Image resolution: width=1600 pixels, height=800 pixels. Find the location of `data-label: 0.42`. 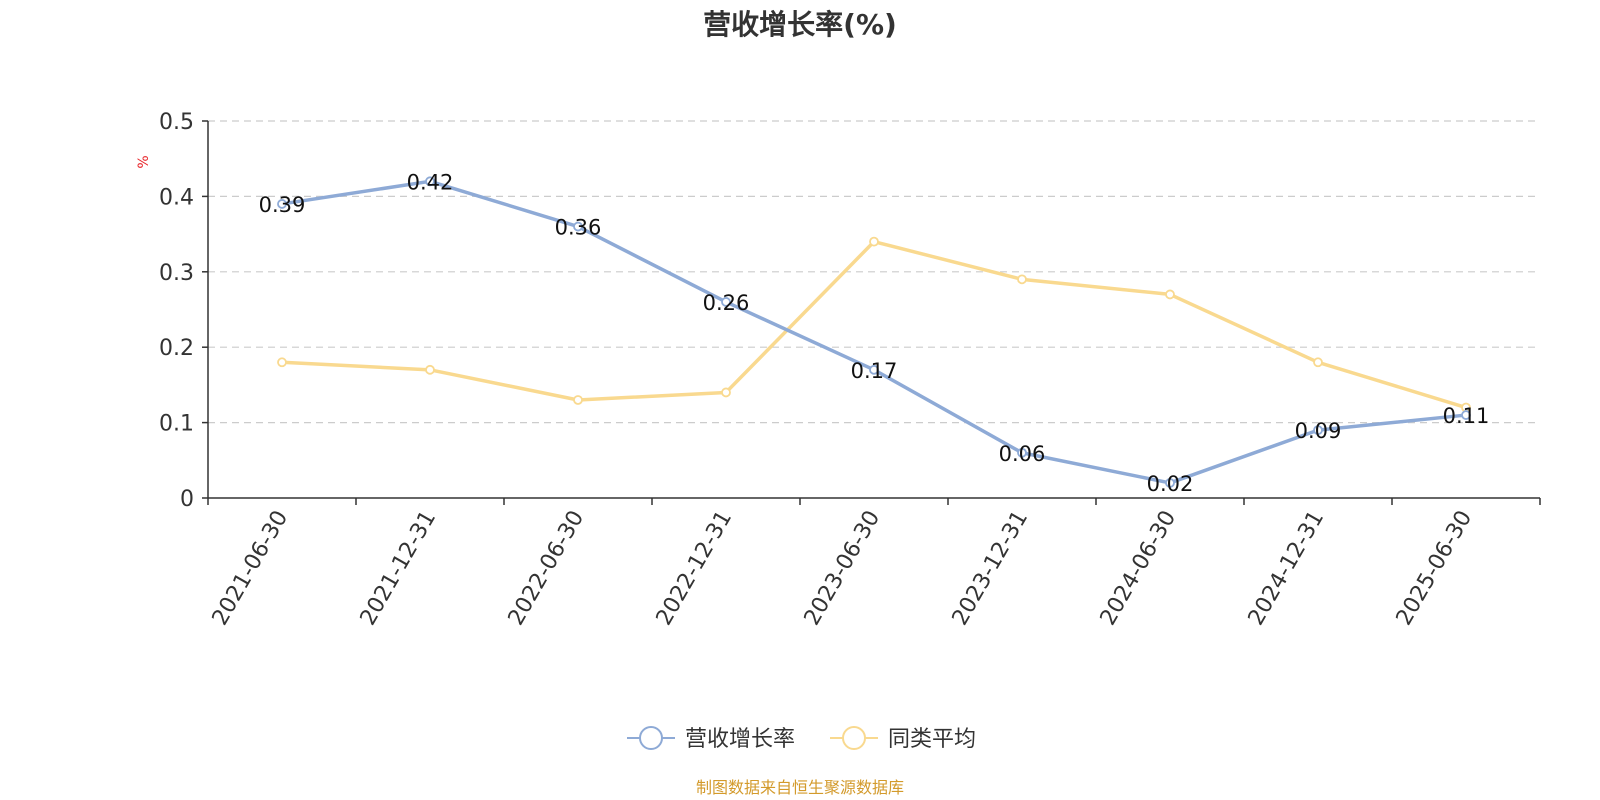

data-label: 0.42 is located at coordinates (430, 182).